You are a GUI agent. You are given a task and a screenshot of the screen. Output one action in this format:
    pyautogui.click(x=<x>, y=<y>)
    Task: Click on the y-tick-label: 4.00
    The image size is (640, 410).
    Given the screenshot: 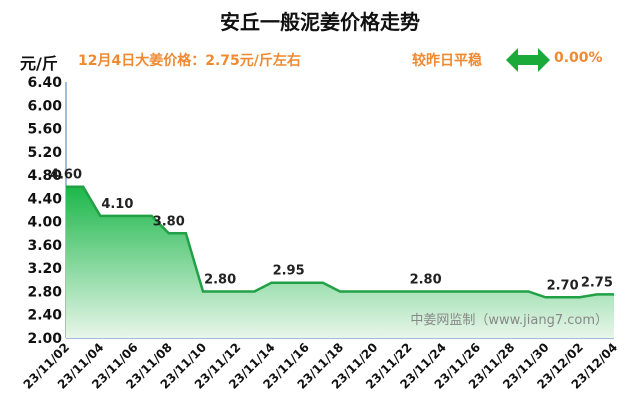 What is the action you would take?
    pyautogui.click(x=44, y=223)
    